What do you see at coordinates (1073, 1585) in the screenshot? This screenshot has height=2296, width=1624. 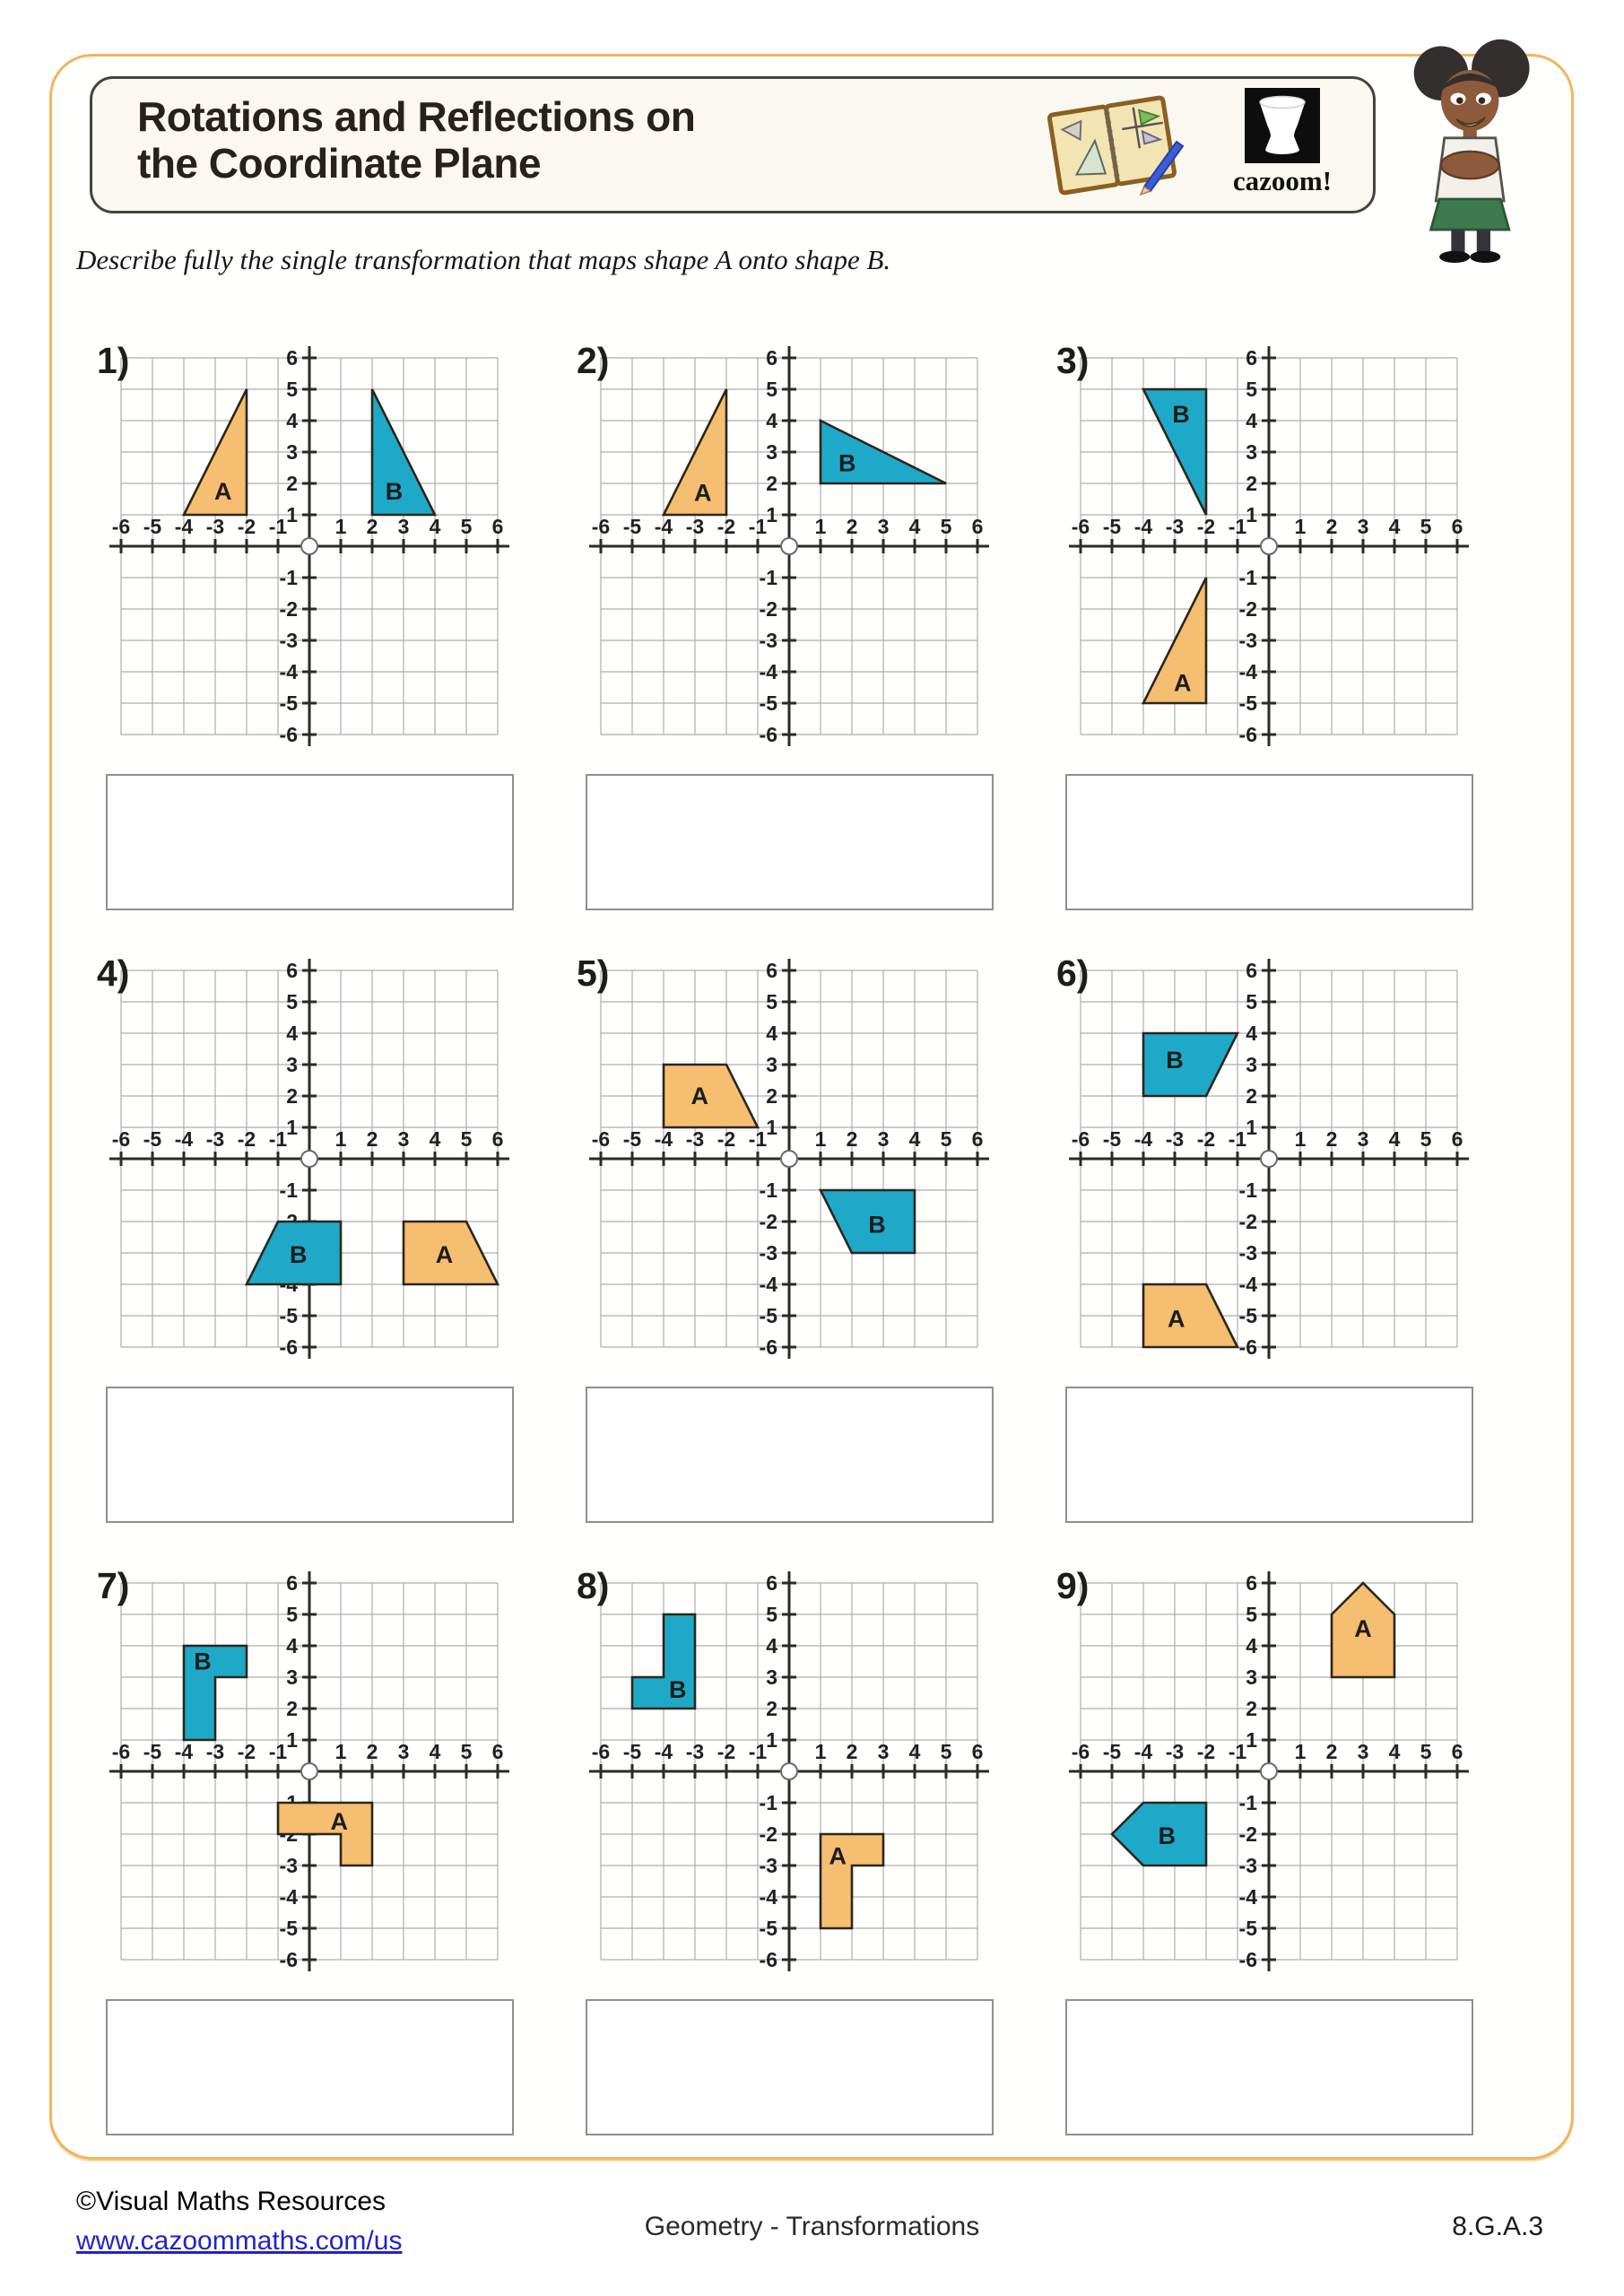 I see `problem-number: 9)` at bounding box center [1073, 1585].